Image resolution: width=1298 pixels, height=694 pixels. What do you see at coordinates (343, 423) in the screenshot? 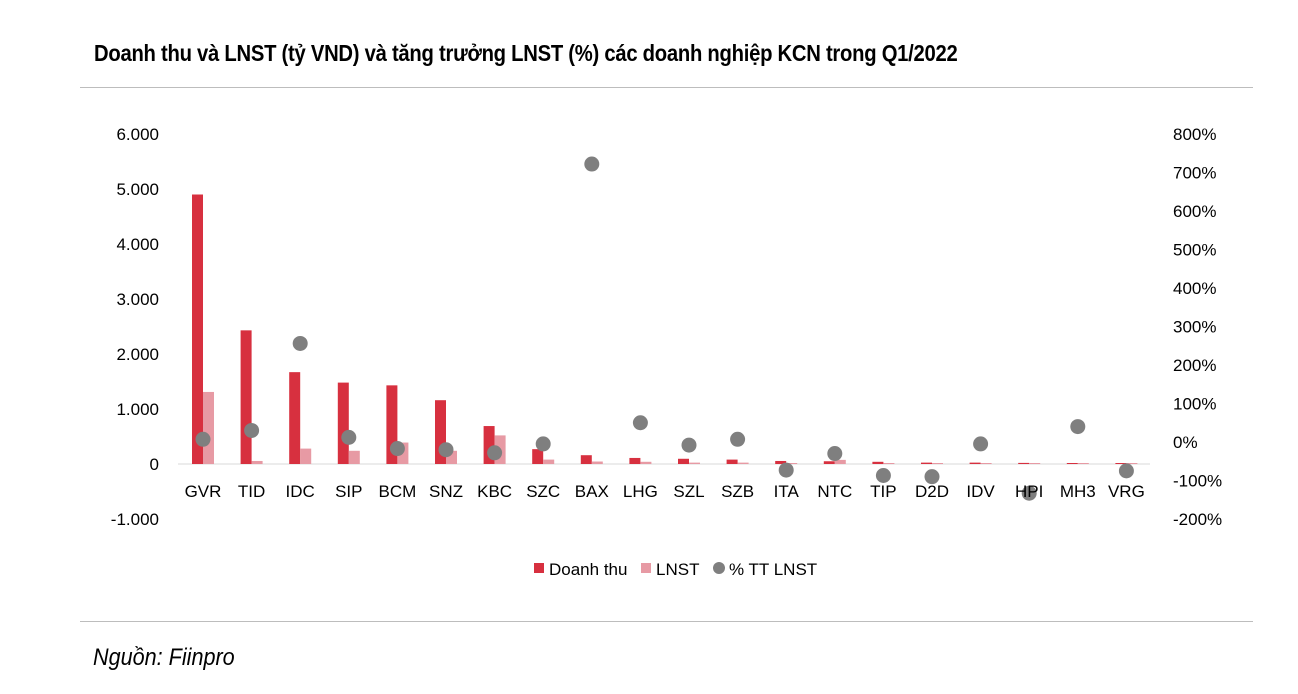
I see `bar-doanh-thu-sip` at bounding box center [343, 423].